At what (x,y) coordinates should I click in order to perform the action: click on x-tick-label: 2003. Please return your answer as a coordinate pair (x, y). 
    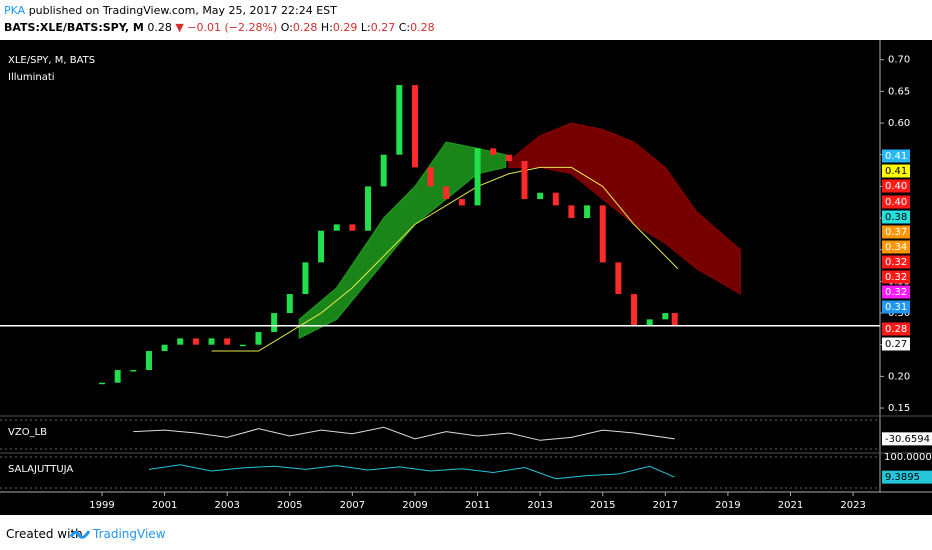
    Looking at the image, I should click on (226, 505).